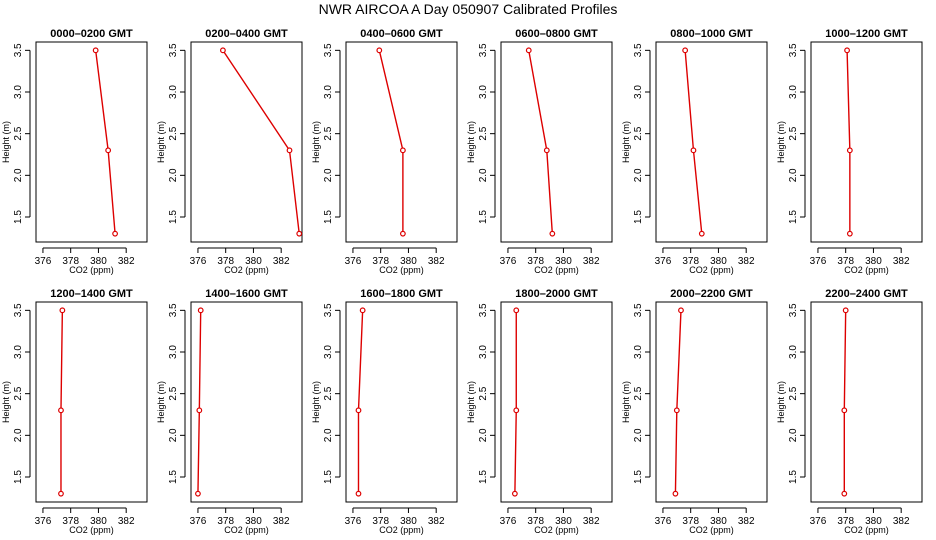  I want to click on panel-title: 0600–0800 GMT, so click(556, 34).